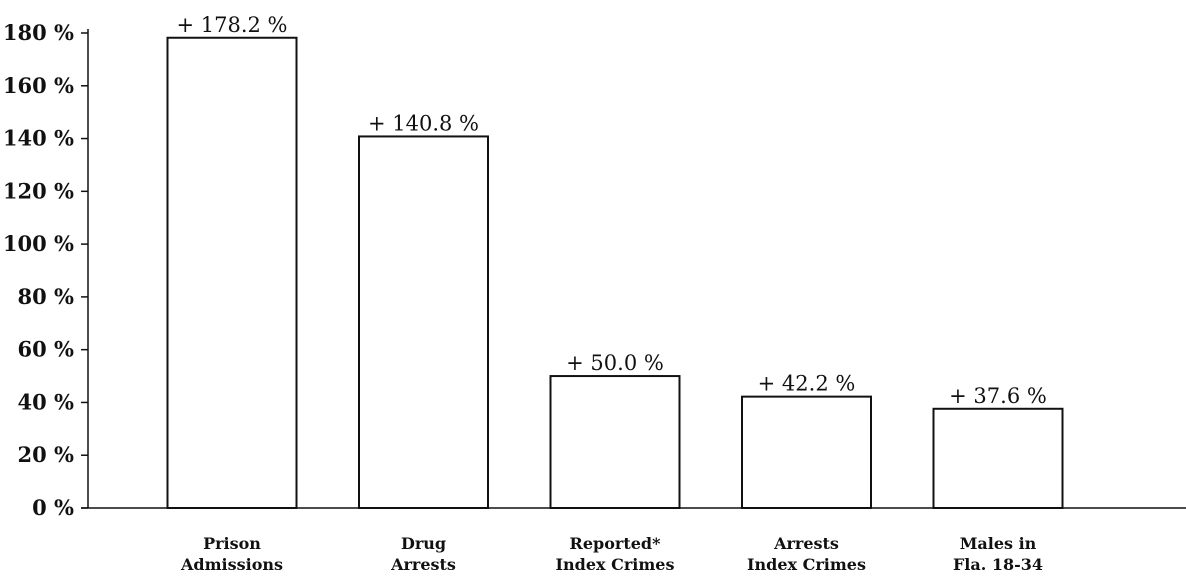  Describe the element at coordinates (46, 401) in the screenshot. I see `y-tick-label: 40 %` at that location.